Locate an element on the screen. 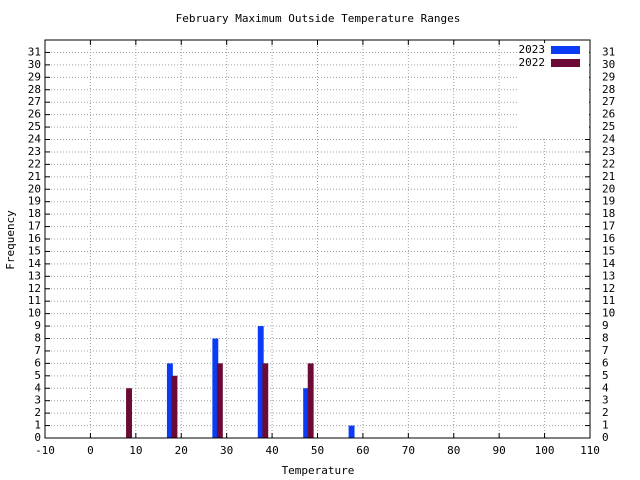 The height and width of the screenshot is (480, 640). y2-tick-label: 3 is located at coordinates (605, 400).